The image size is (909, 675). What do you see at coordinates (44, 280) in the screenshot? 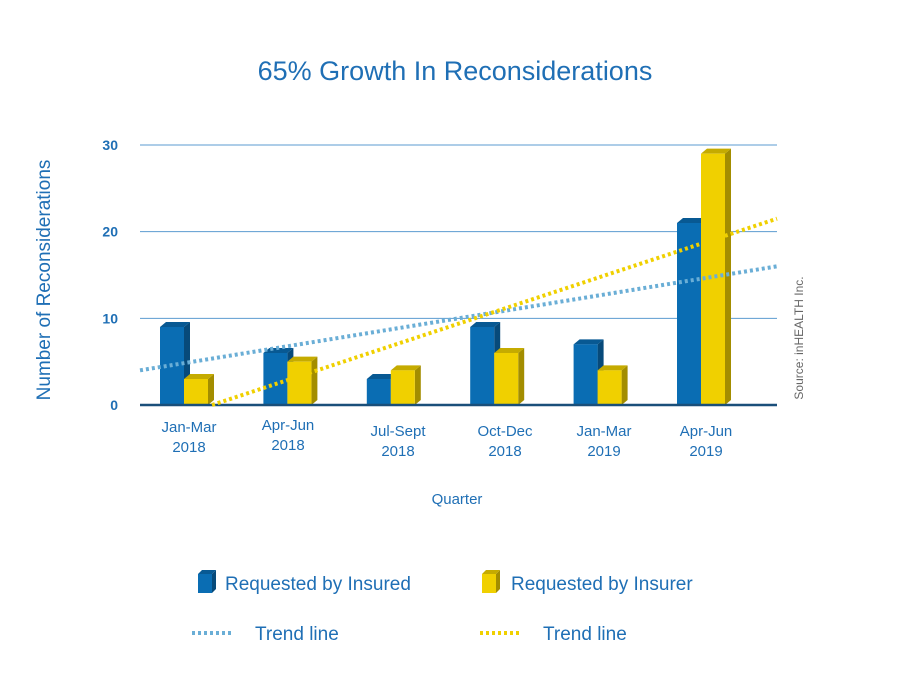
I see `y-axis-label: Number of Reconsiderations` at bounding box center [44, 280].